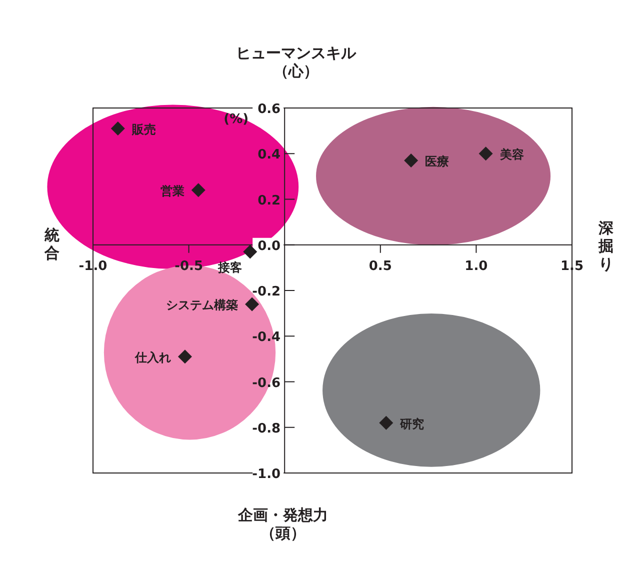 This screenshot has height=563, width=635. What do you see at coordinates (511, 155) in the screenshot?
I see `series-label: 美容` at bounding box center [511, 155].